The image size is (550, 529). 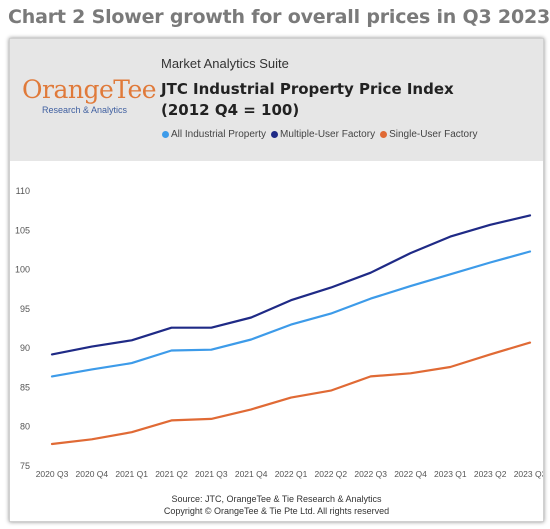 I want to click on legend-label-multiple-user: Multiple-User Factory, so click(x=328, y=134).